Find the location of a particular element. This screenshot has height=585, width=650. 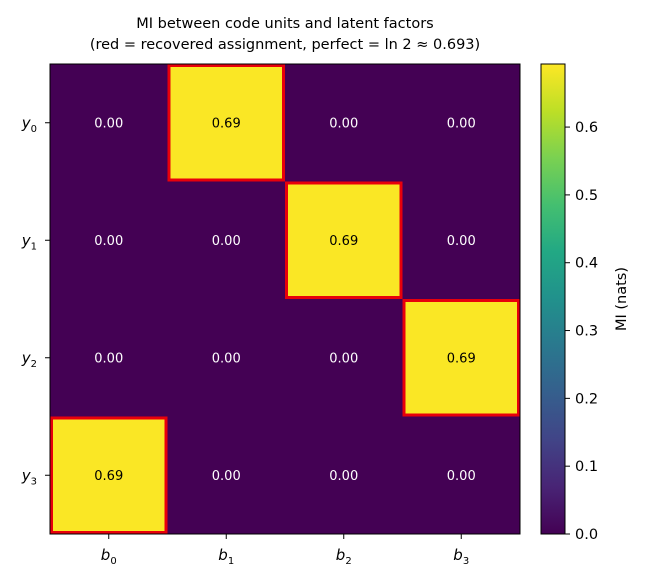

colorbar-tick-label: 0.2 is located at coordinates (586, 399).